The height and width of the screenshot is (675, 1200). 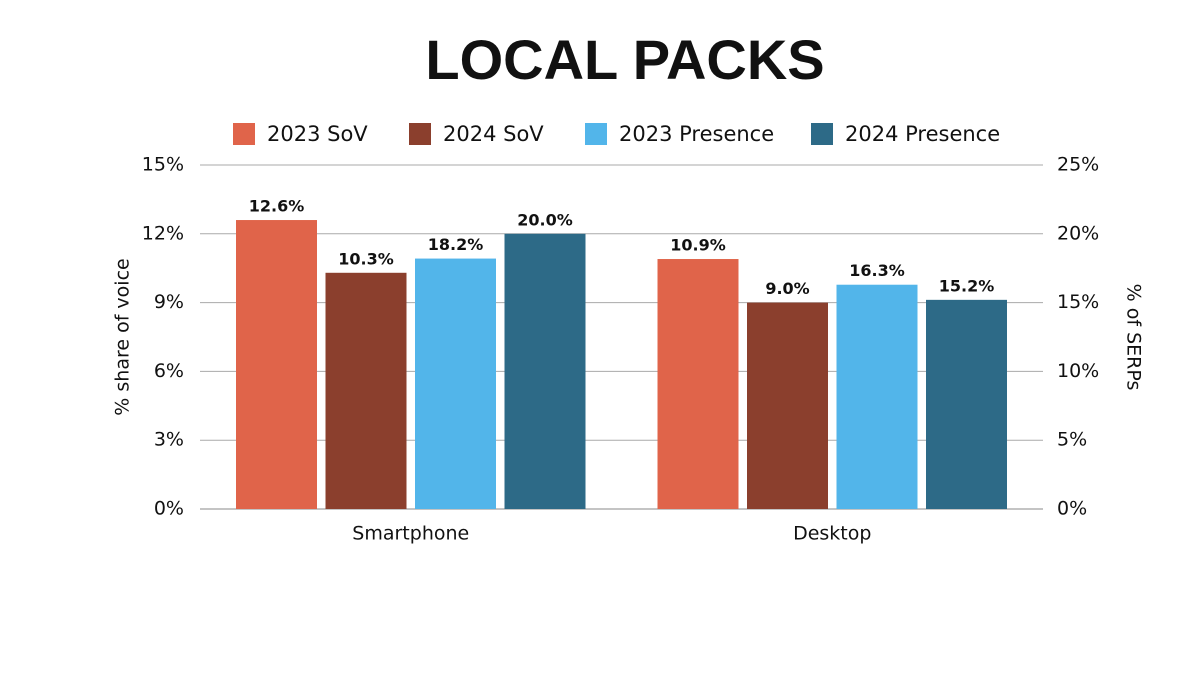 What do you see at coordinates (1134, 337) in the screenshot?
I see `y2-axis-title: % of SERPs` at bounding box center [1134, 337].